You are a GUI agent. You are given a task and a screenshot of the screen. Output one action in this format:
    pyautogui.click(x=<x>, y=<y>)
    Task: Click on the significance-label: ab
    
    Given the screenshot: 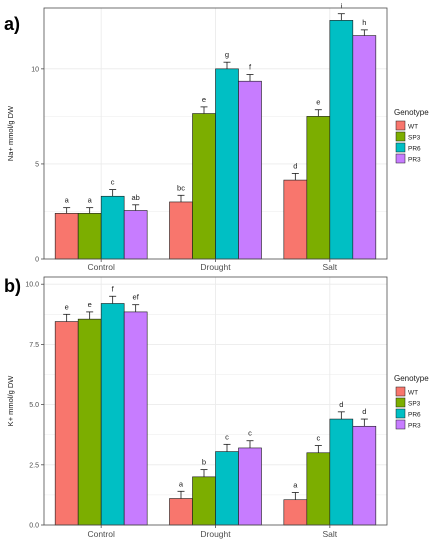 What is the action you would take?
    pyautogui.click(x=135, y=197)
    